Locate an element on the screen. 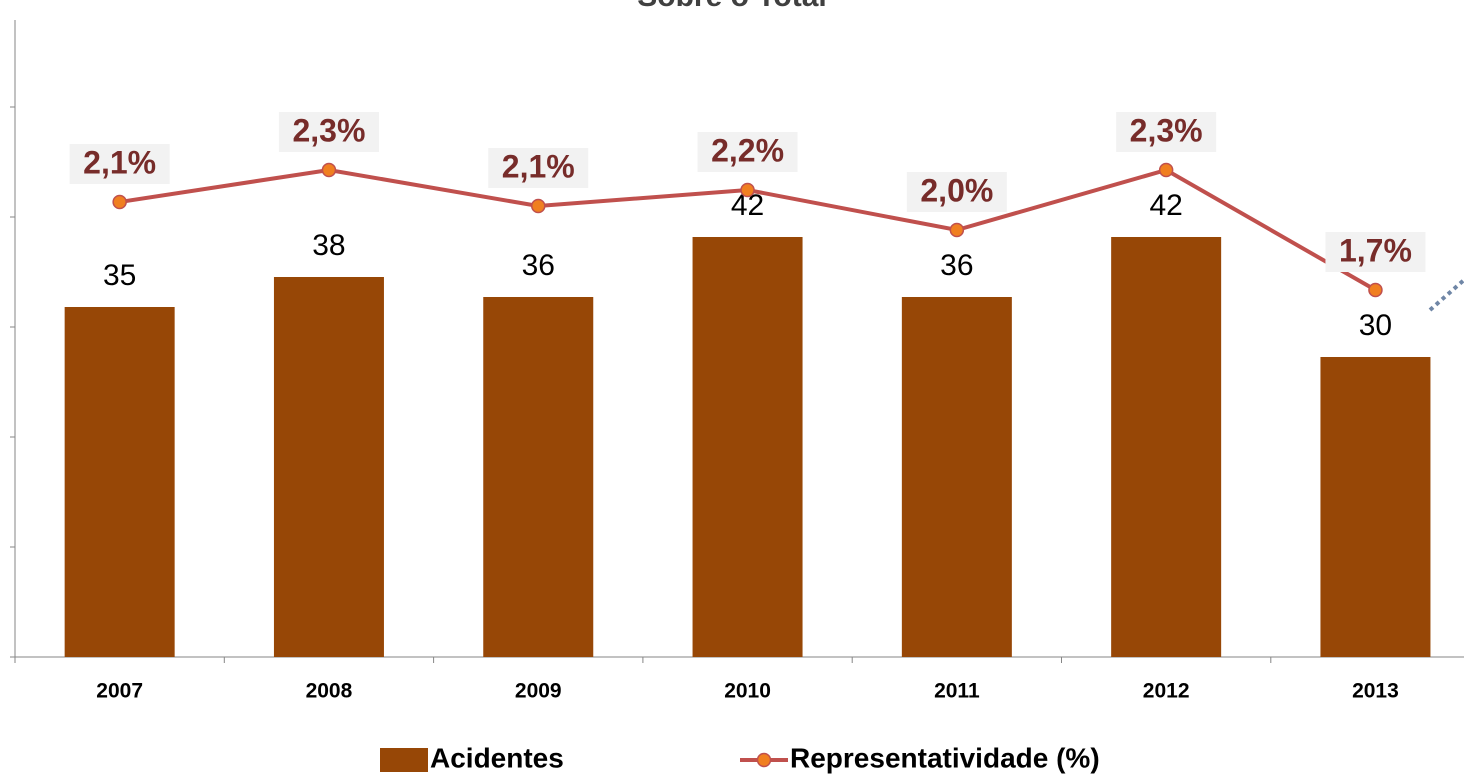  bar-label: 42 is located at coordinates (1165, 205).